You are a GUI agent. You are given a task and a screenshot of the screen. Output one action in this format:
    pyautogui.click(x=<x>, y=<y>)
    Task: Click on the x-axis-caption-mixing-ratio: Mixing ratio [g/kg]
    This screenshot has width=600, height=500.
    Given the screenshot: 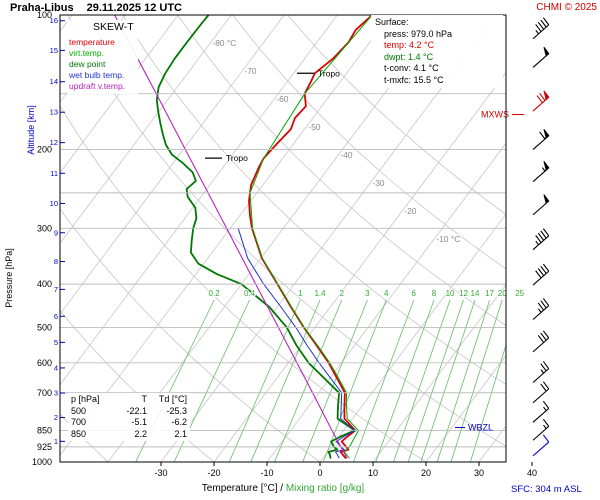 What is the action you would take?
    pyautogui.click(x=325, y=488)
    